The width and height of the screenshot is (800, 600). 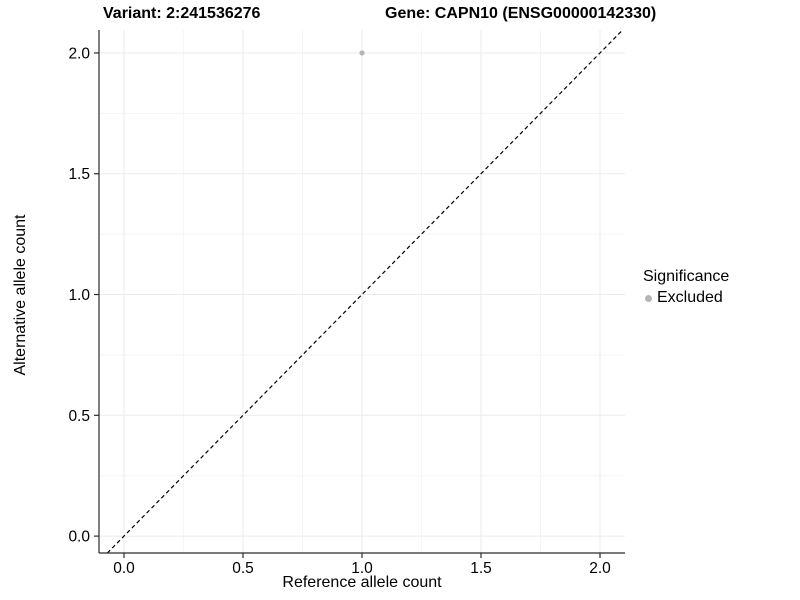 I want to click on legend-entry: Excluded, so click(x=685, y=298).